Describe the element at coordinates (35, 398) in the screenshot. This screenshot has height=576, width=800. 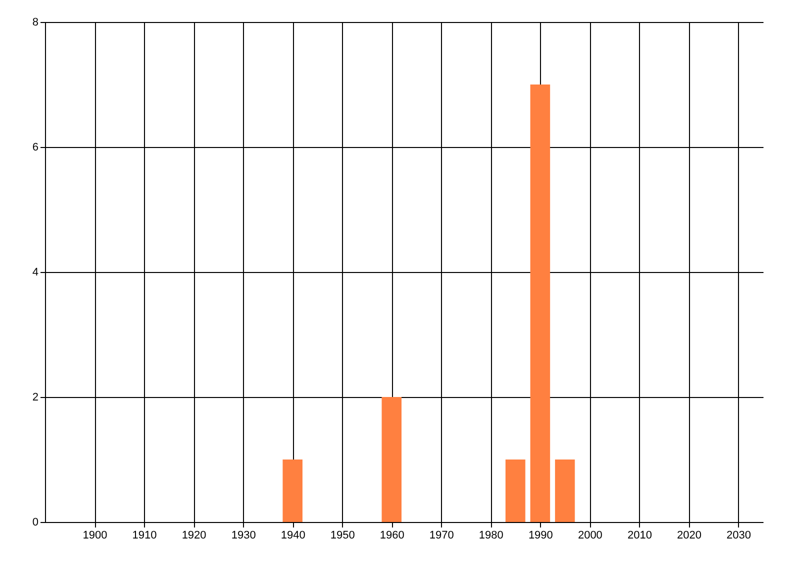
I see `y-tick-label: 2` at that location.